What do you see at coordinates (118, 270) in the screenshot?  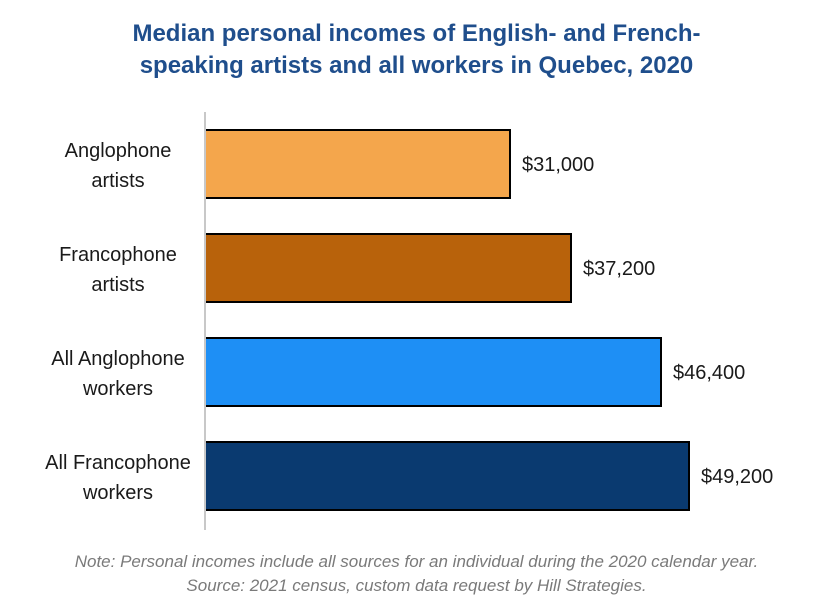 I see `category-label-1: Francophone artists` at bounding box center [118, 270].